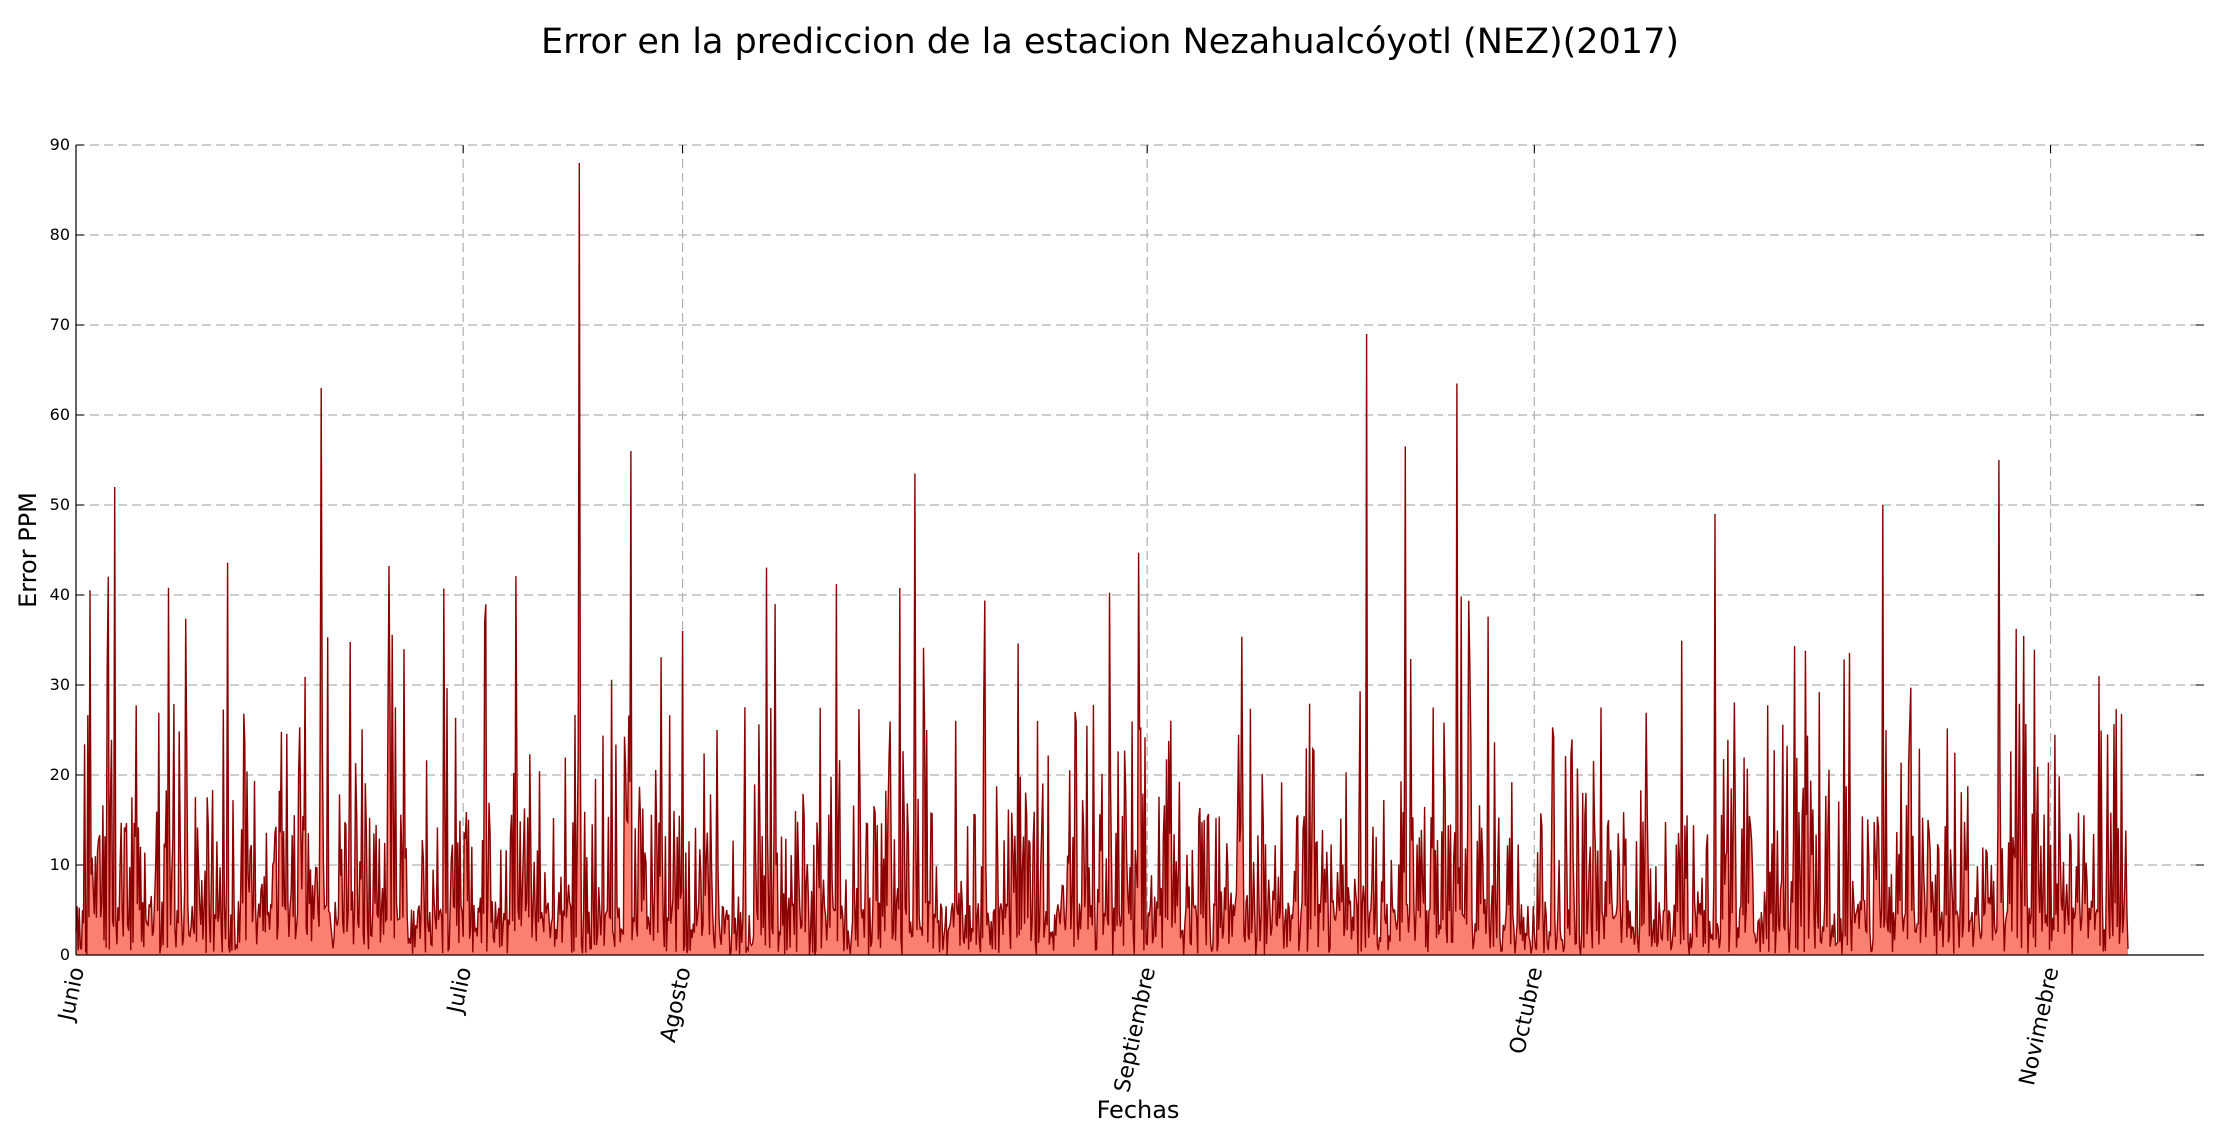 The height and width of the screenshot is (1140, 2220). What do you see at coordinates (676, 1005) in the screenshot?
I see `x-tick-label: Agosto` at bounding box center [676, 1005].